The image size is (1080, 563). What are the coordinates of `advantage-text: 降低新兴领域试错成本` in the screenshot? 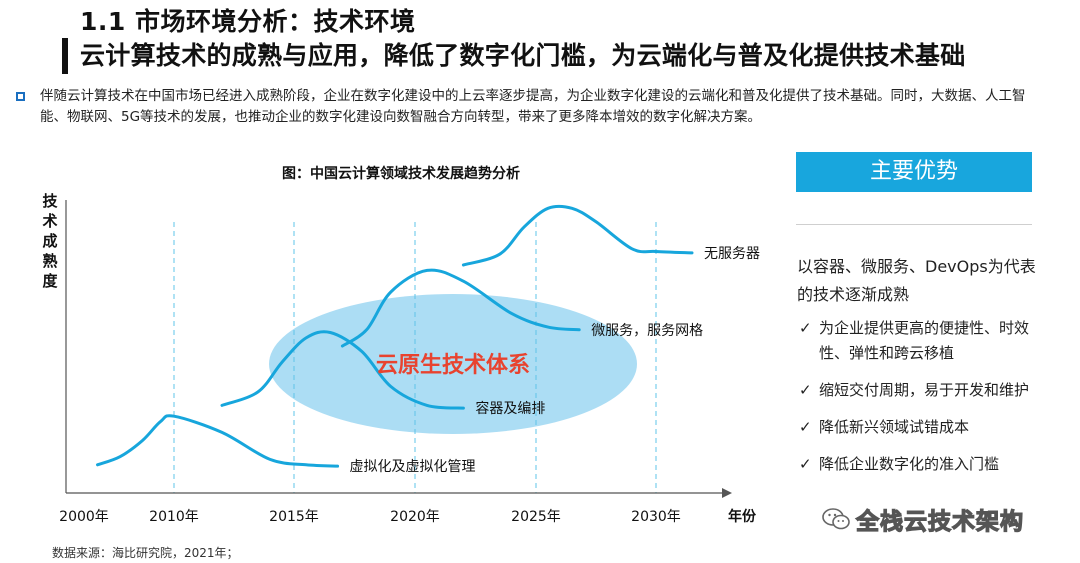 It's located at (894, 427).